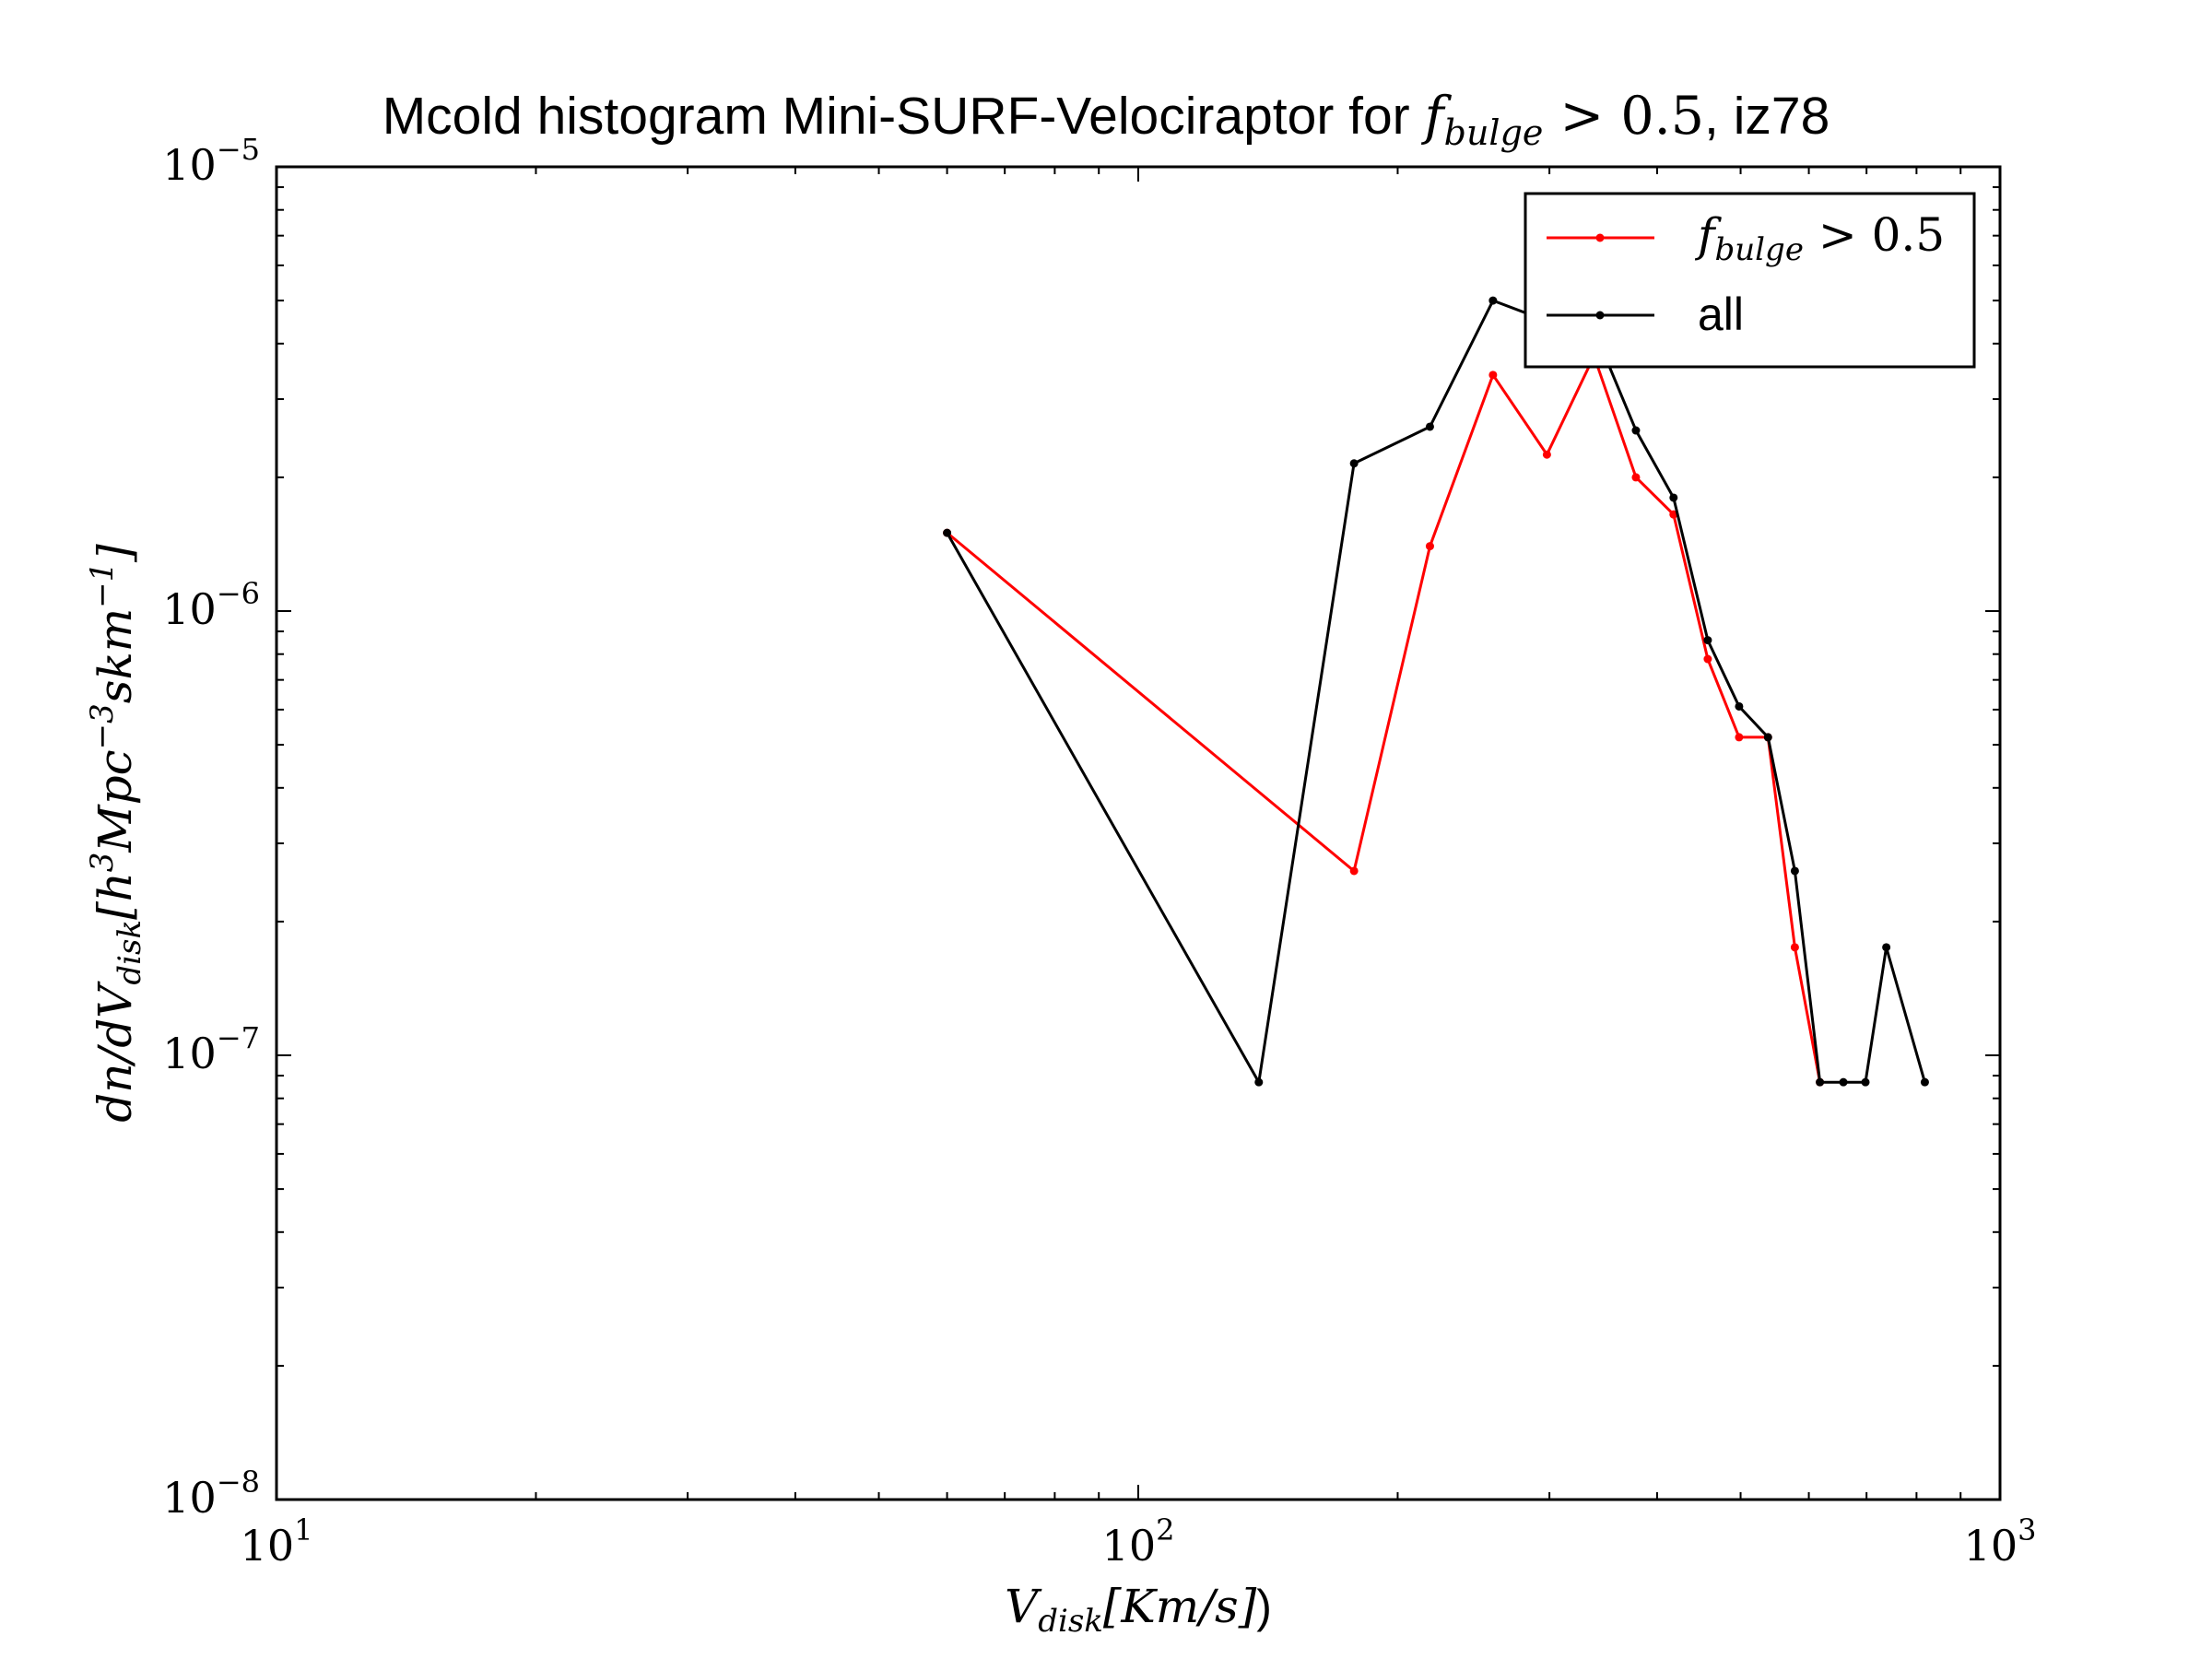 This screenshot has height=1659, width=2212. I want to click on legend: fbulge > 0.5 all, so click(1750, 280).